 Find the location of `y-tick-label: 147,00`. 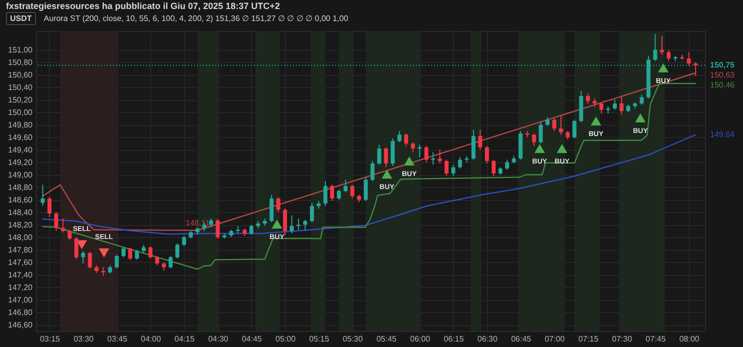

y-tick-label: 147,00 is located at coordinates (21, 299).